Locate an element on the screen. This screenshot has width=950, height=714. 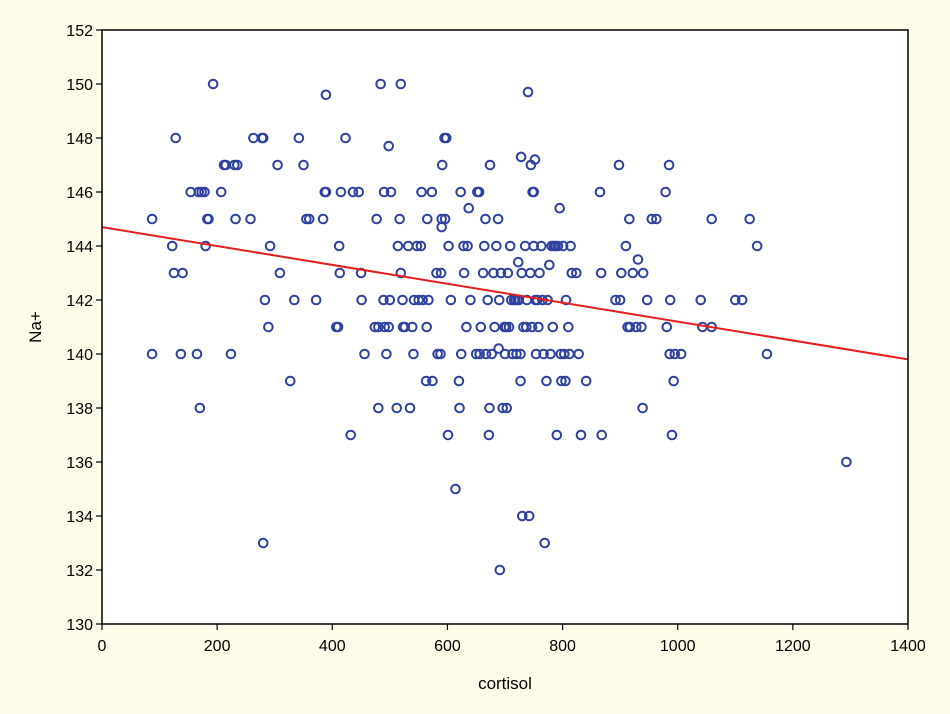
y-tick-label: 146 is located at coordinates (79, 193).